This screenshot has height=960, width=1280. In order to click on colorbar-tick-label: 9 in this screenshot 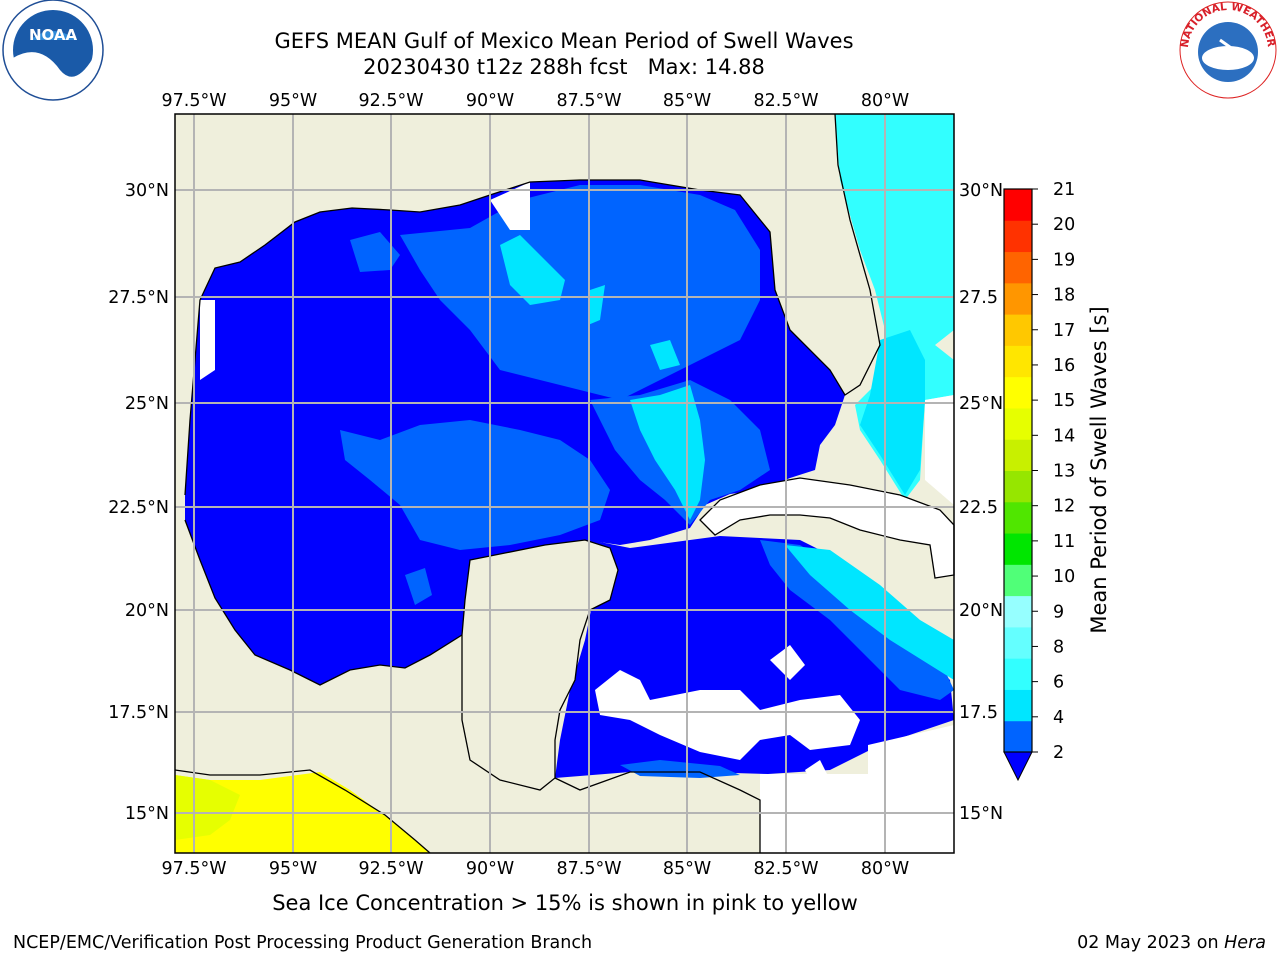, I will do `click(1058, 612)`.